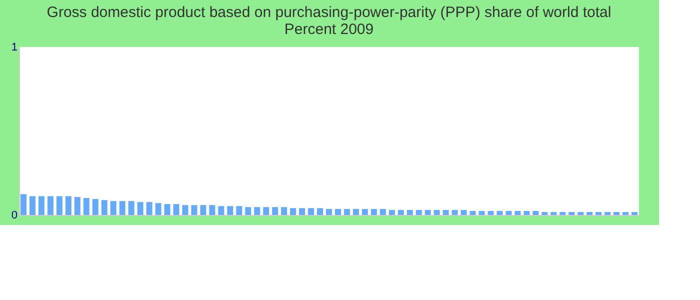 The width and height of the screenshot is (700, 300). Describe the element at coordinates (14, 216) in the screenshot. I see `y-tick-label: 0` at that location.